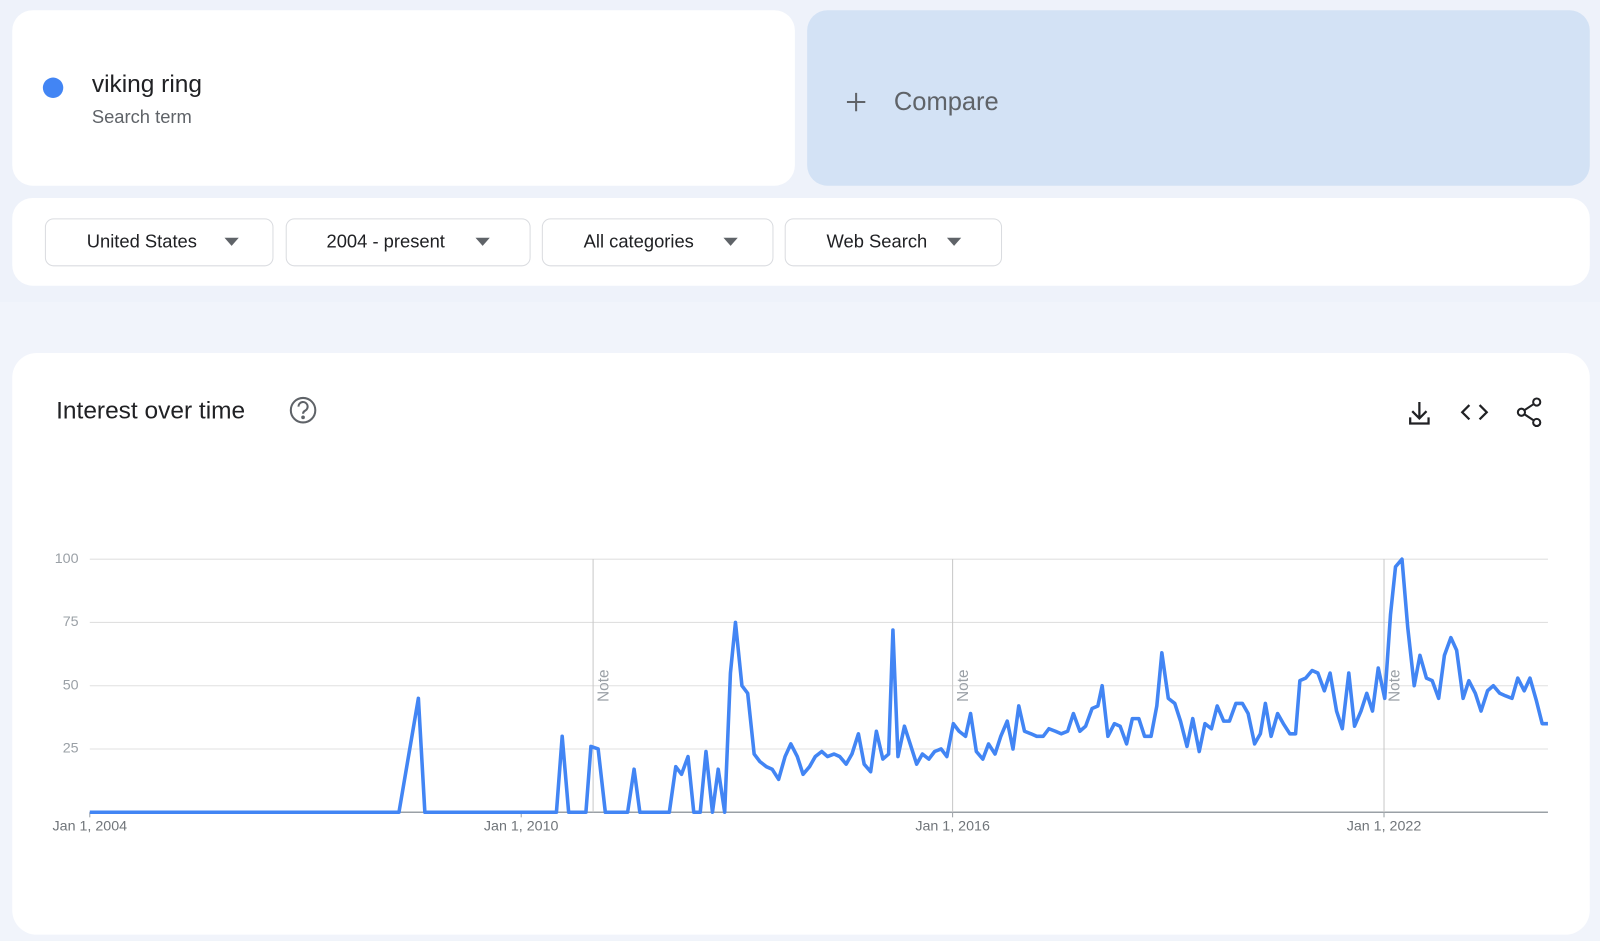 Image resolution: width=1600 pixels, height=941 pixels. I want to click on search-term-card, so click(403, 98).